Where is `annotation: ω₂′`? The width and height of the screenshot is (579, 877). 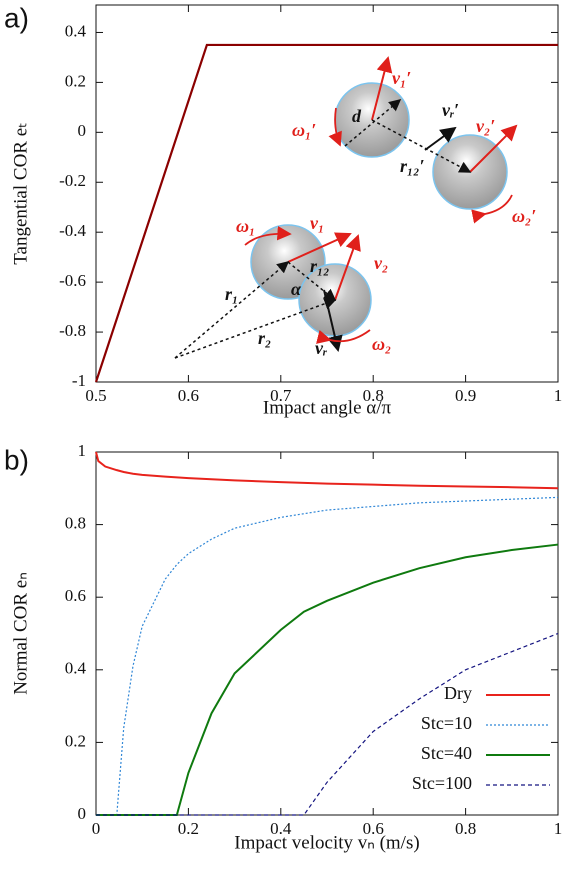 annotation: ω₂′ is located at coordinates (524, 216).